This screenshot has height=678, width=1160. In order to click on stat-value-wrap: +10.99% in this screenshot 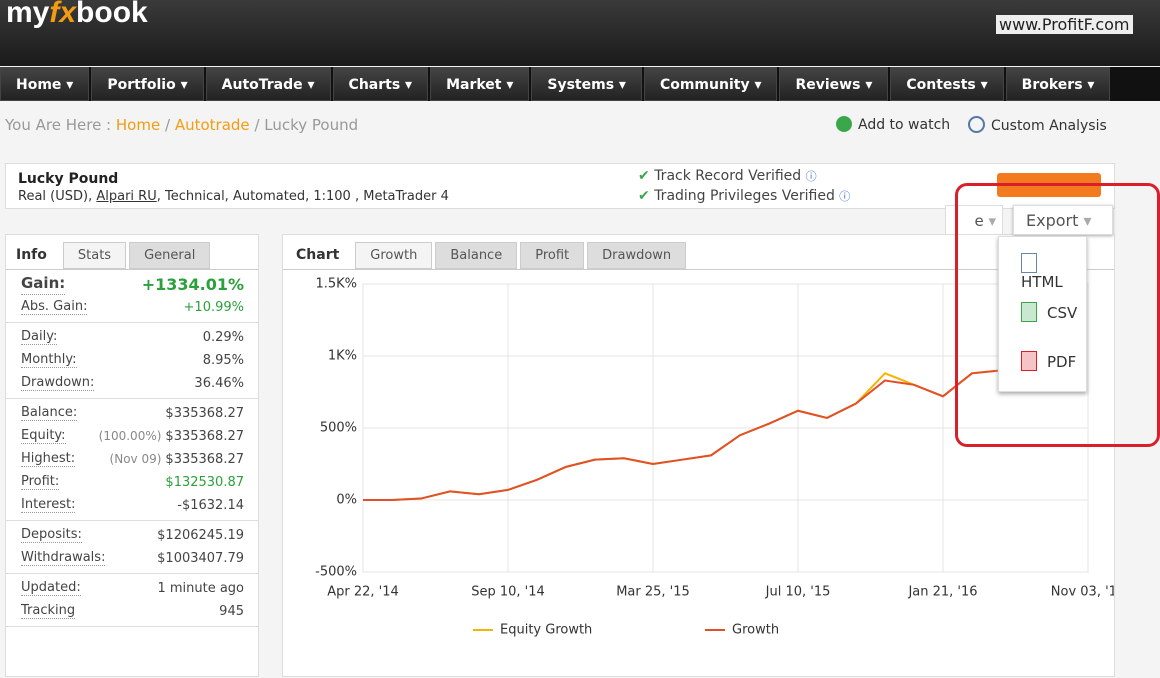, I will do `click(214, 307)`.